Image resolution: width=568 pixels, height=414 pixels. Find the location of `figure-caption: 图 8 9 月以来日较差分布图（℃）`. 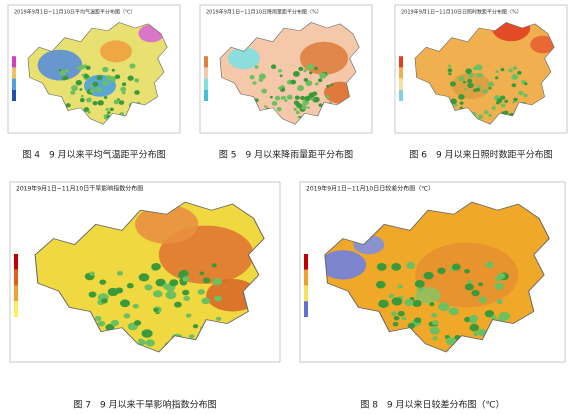

figure-caption: 图 8 9 月以来日较差分布图（℃） is located at coordinates (432, 405).